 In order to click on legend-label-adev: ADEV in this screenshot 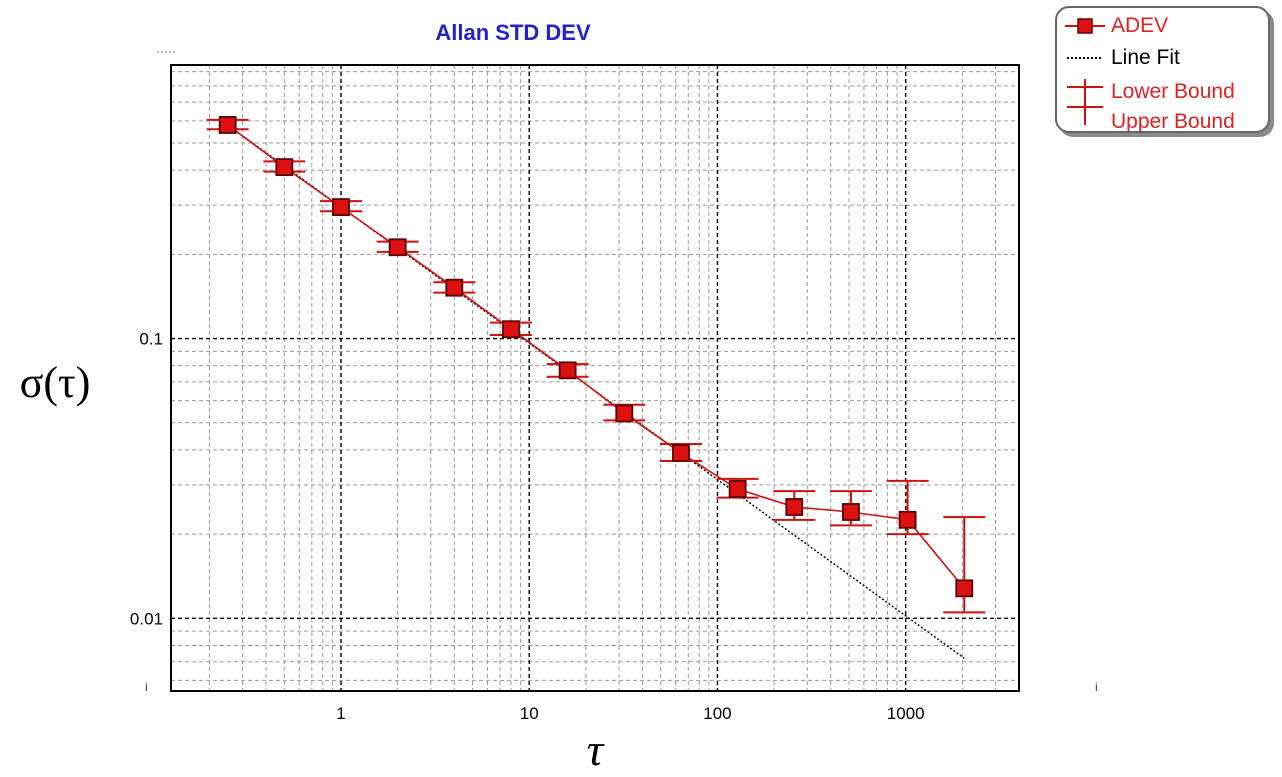, I will do `click(1140, 25)`.